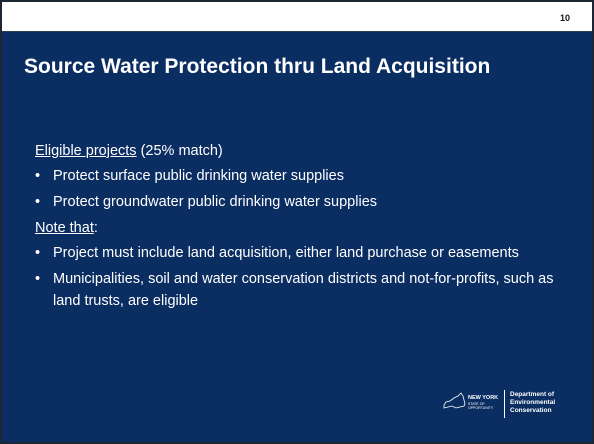 The width and height of the screenshot is (594, 444). What do you see at coordinates (295, 151) in the screenshot?
I see `section-heading: Eligible projects (25% match)` at bounding box center [295, 151].